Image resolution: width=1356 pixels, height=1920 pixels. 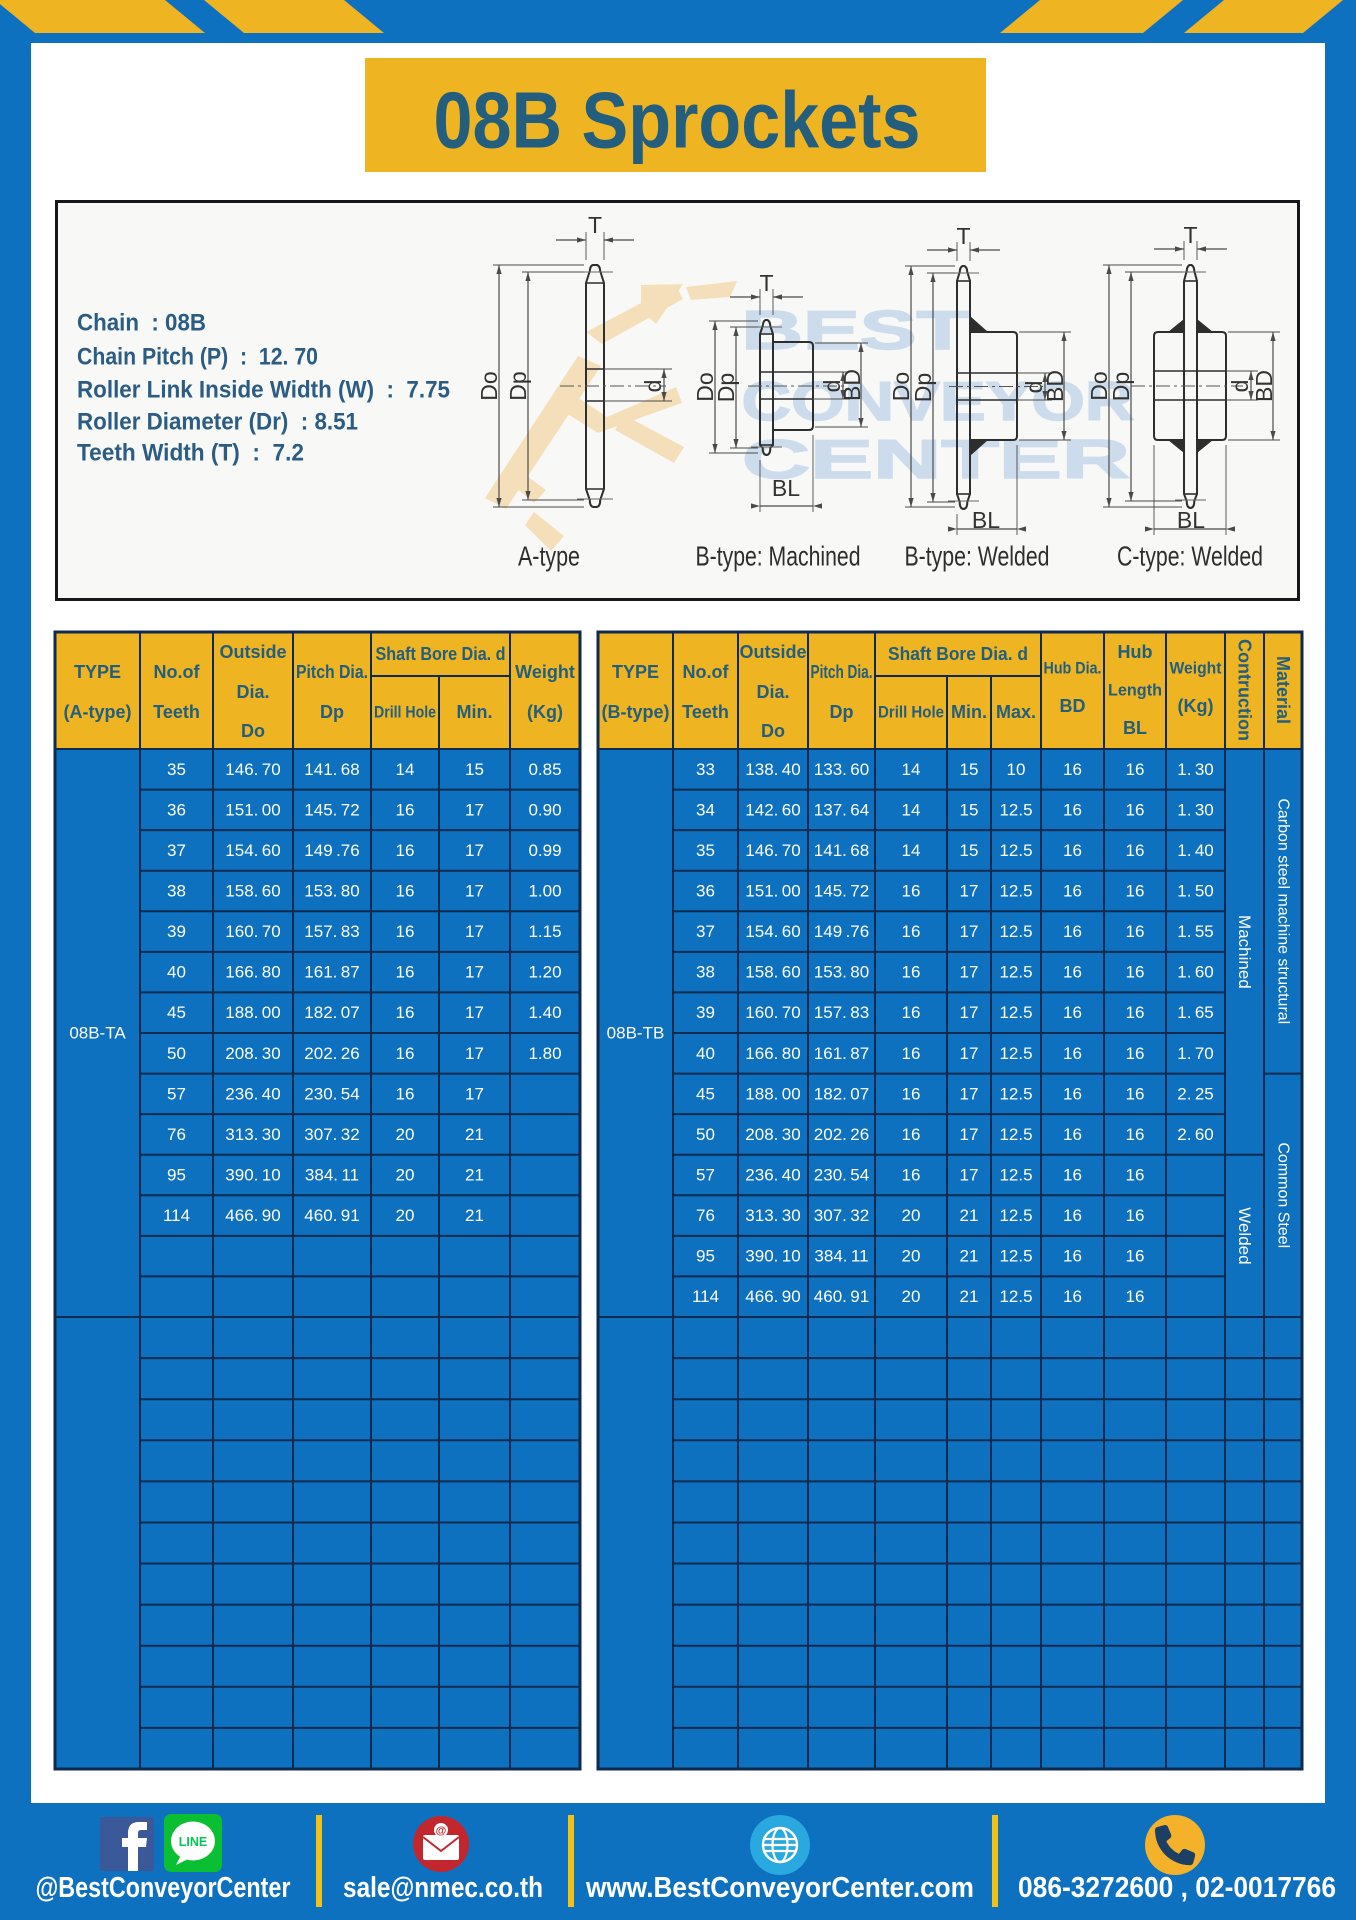 What do you see at coordinates (841, 1093) in the screenshot?
I see `svg-text: 182. 07` at bounding box center [841, 1093].